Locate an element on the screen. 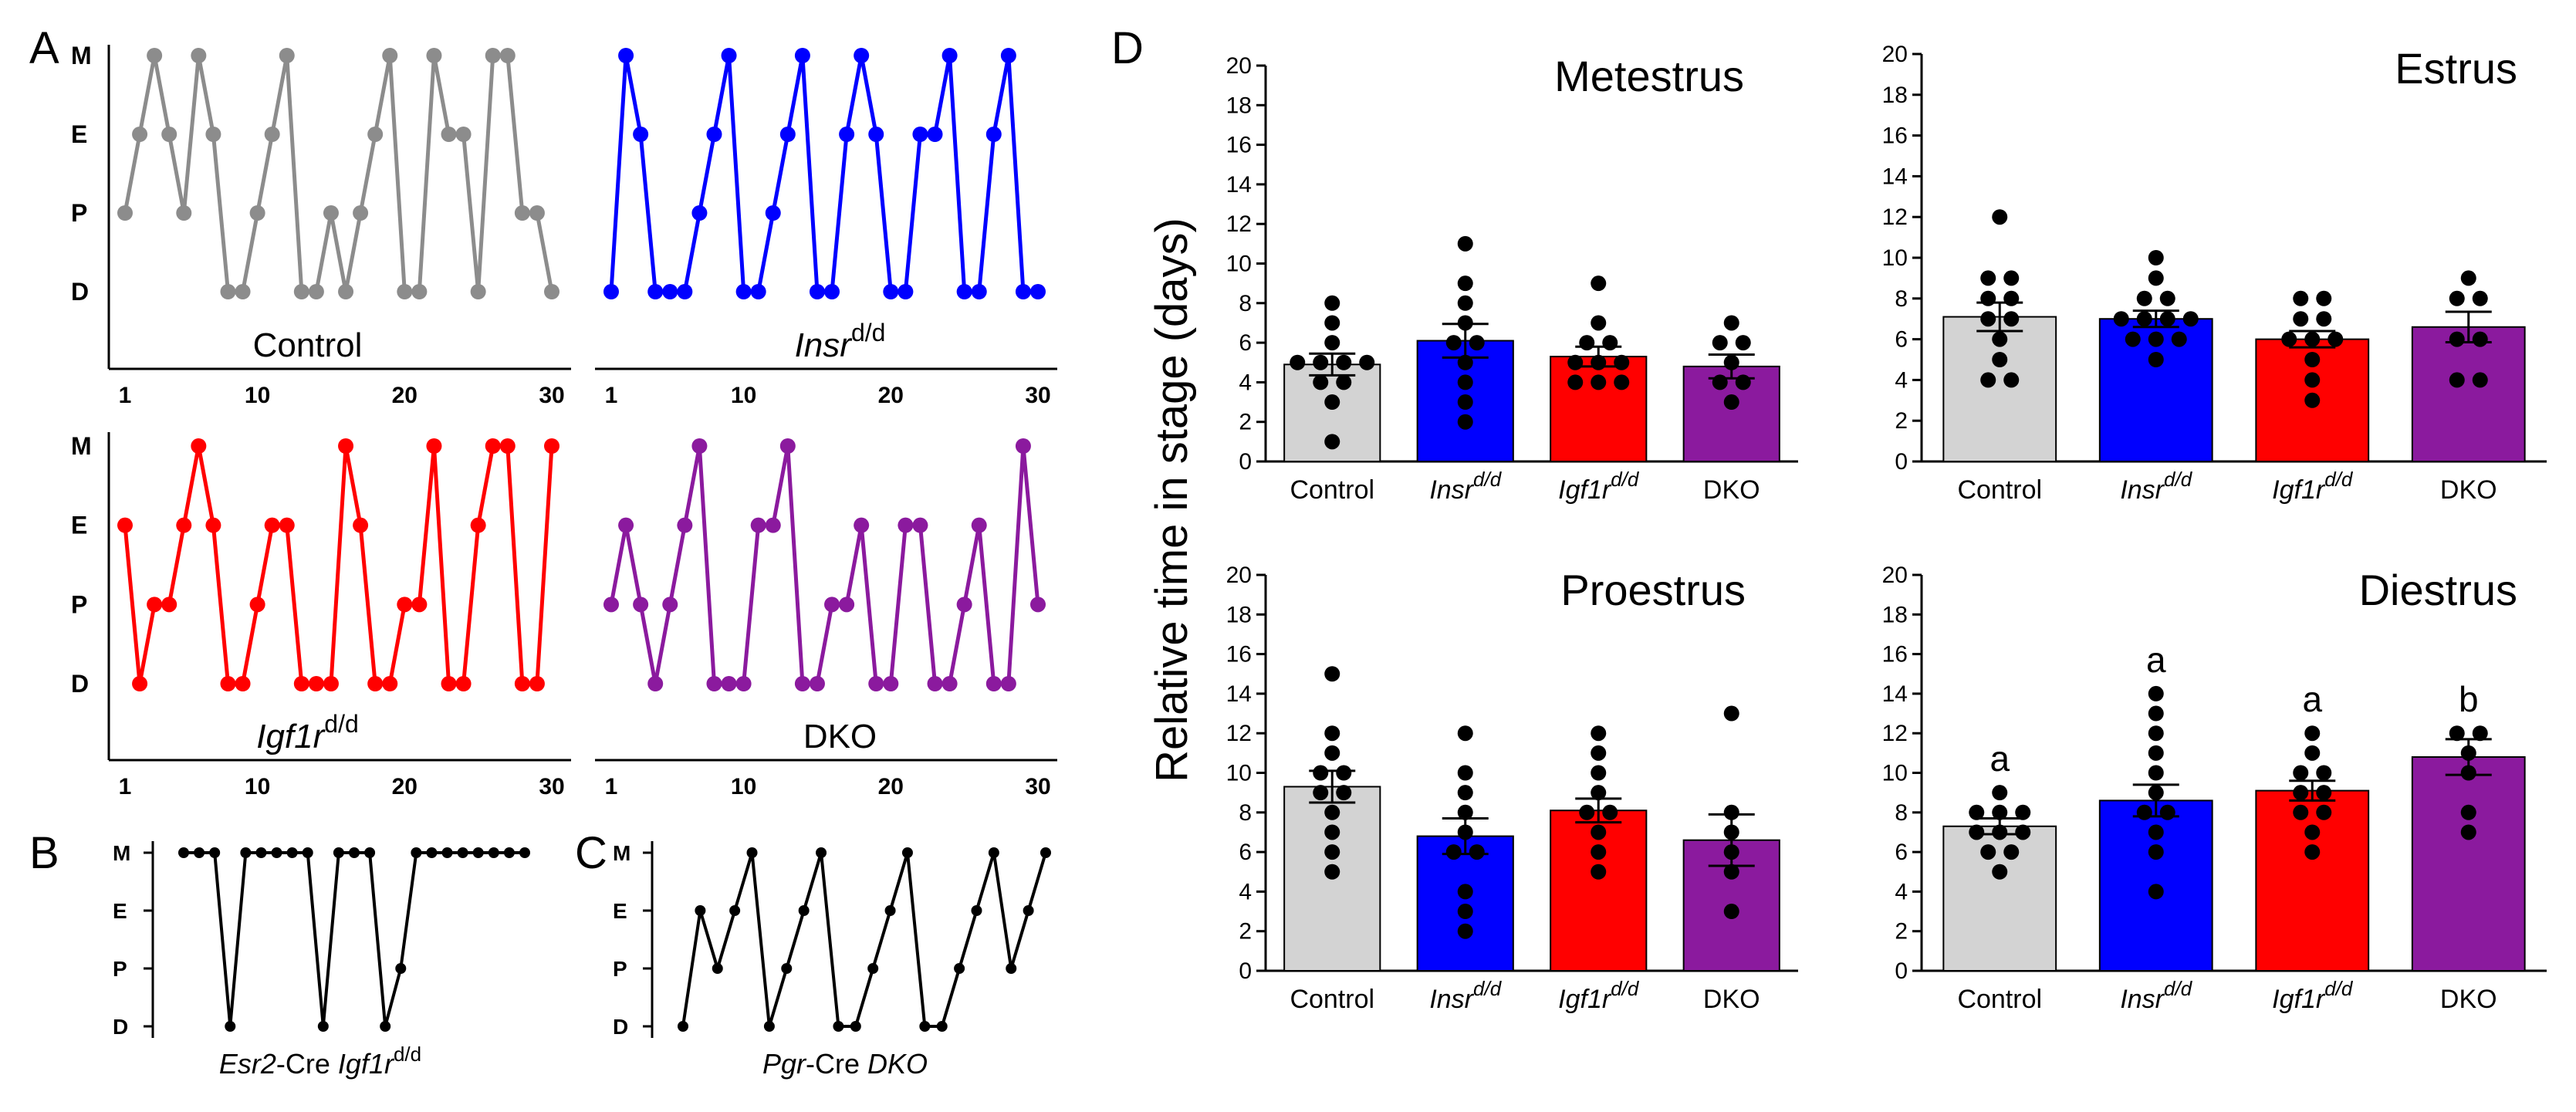 The width and height of the screenshot is (2576, 1112). cycle-plot-dko: 1 10 20 30 DKO is located at coordinates (826, 618).